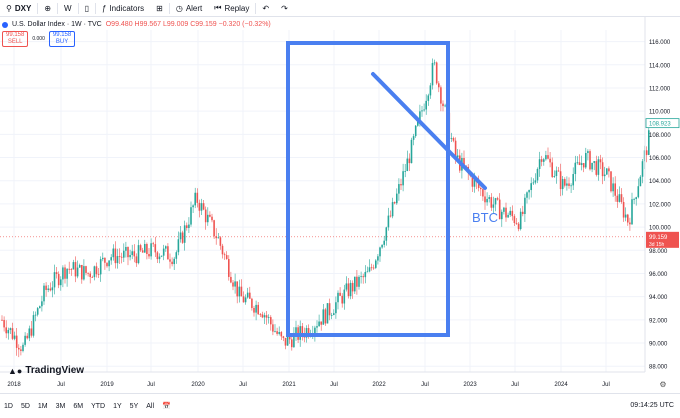 This screenshot has height=418, width=680. I want to click on redo-button: ↷, so click(284, 8).